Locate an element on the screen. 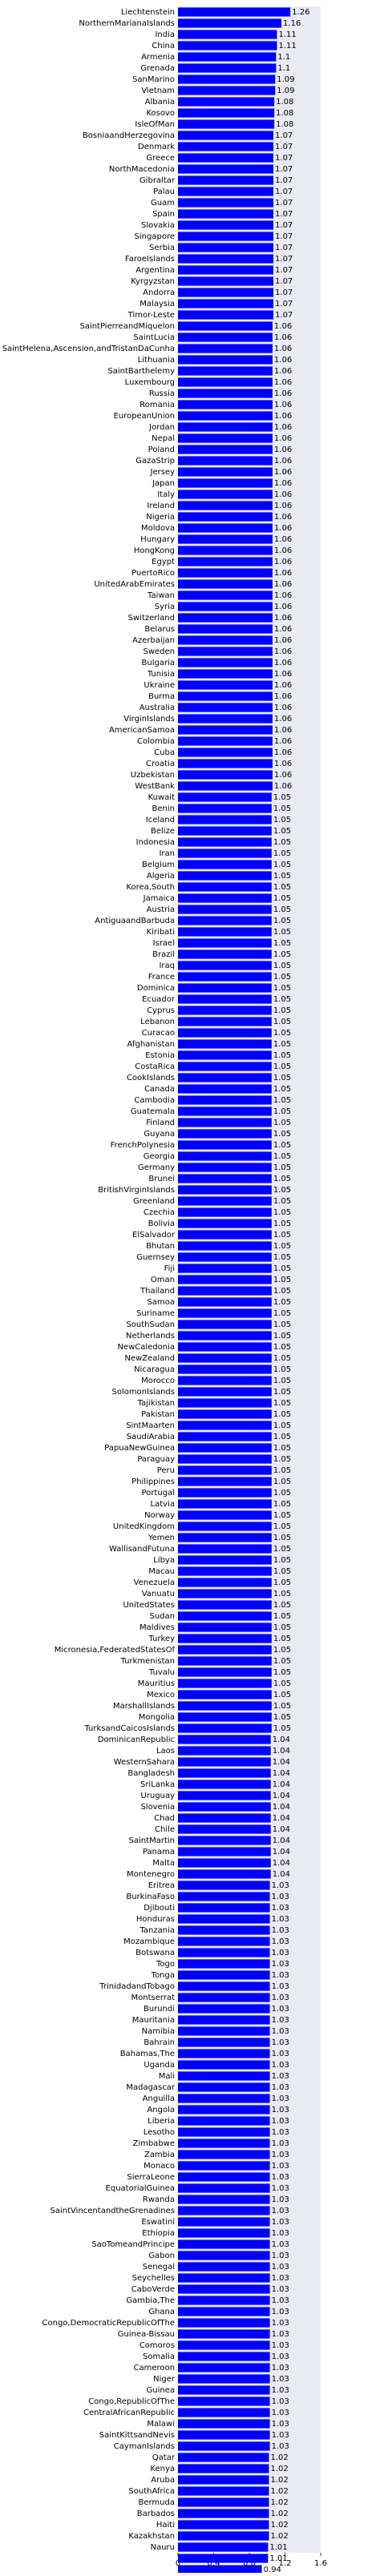 The width and height of the screenshot is (380, 2576). y-tick-label: Bangladesh is located at coordinates (151, 1773).